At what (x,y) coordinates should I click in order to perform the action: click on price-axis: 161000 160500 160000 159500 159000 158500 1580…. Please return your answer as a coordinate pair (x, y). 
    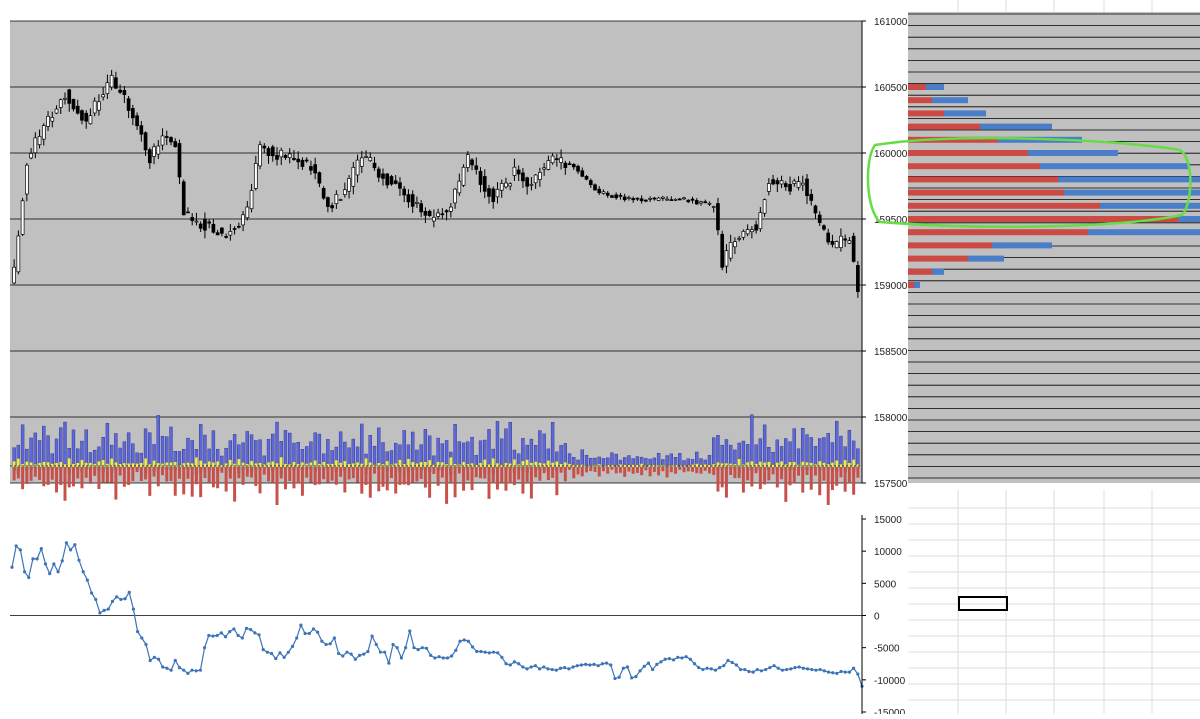
    Looking at the image, I should click on (884, 253).